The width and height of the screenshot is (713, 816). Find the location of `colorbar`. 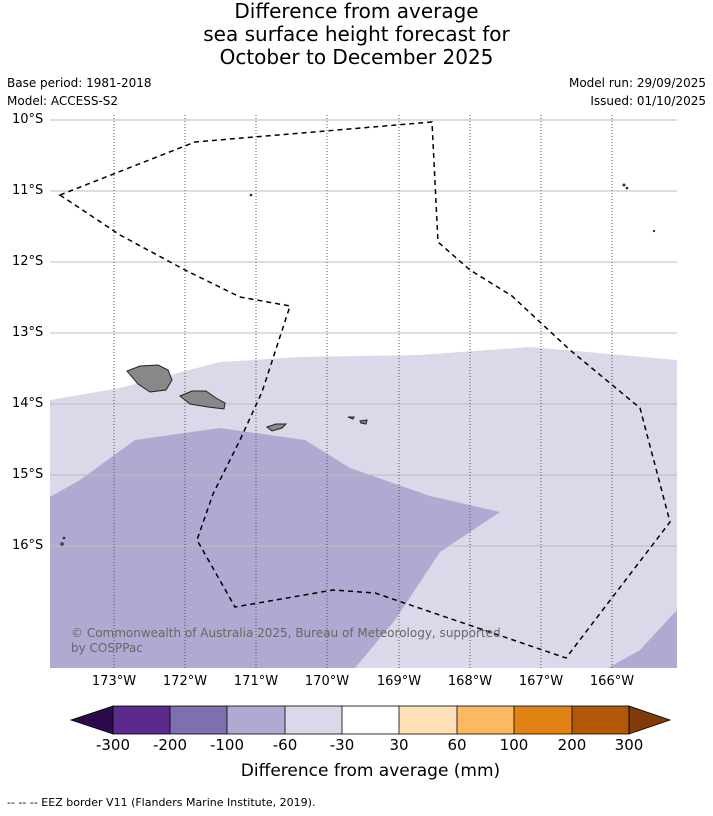

colorbar is located at coordinates (370, 720).